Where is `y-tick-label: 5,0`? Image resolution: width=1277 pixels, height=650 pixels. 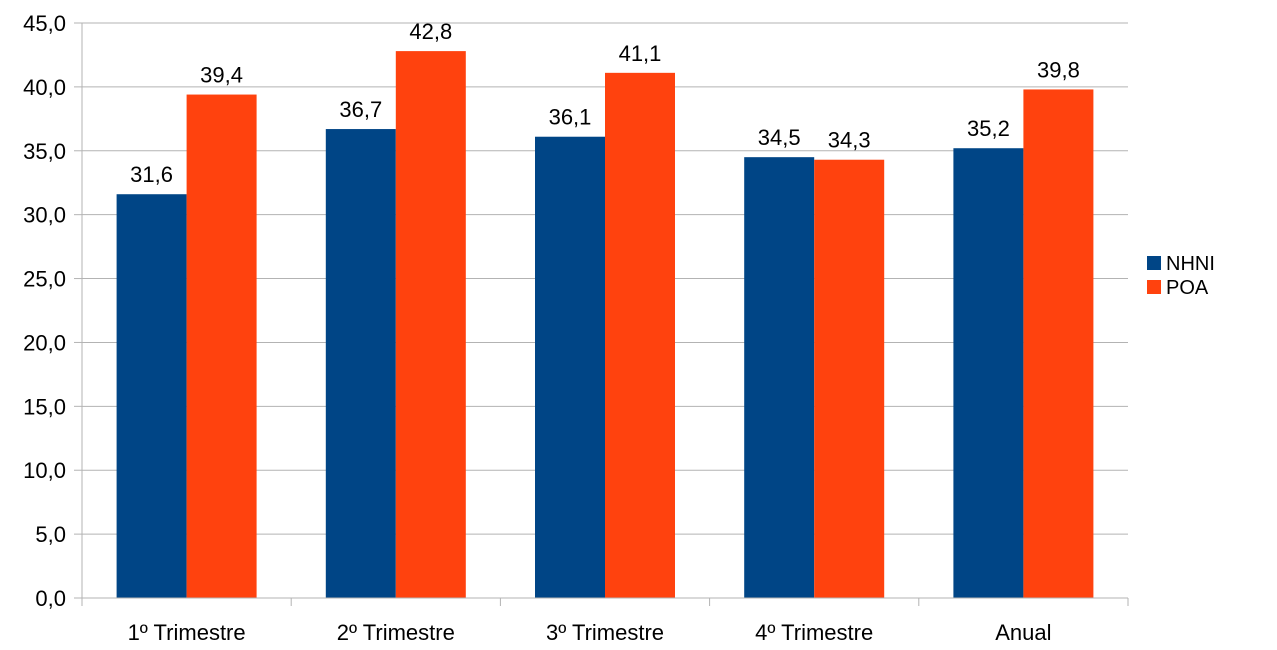 y-tick-label: 5,0 is located at coordinates (50, 534).